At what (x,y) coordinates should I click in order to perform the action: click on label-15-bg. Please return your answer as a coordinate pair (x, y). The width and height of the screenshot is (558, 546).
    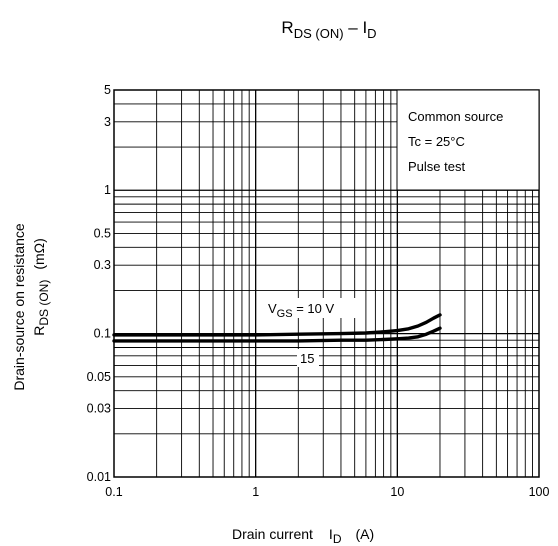
    Looking at the image, I should click on (308, 358).